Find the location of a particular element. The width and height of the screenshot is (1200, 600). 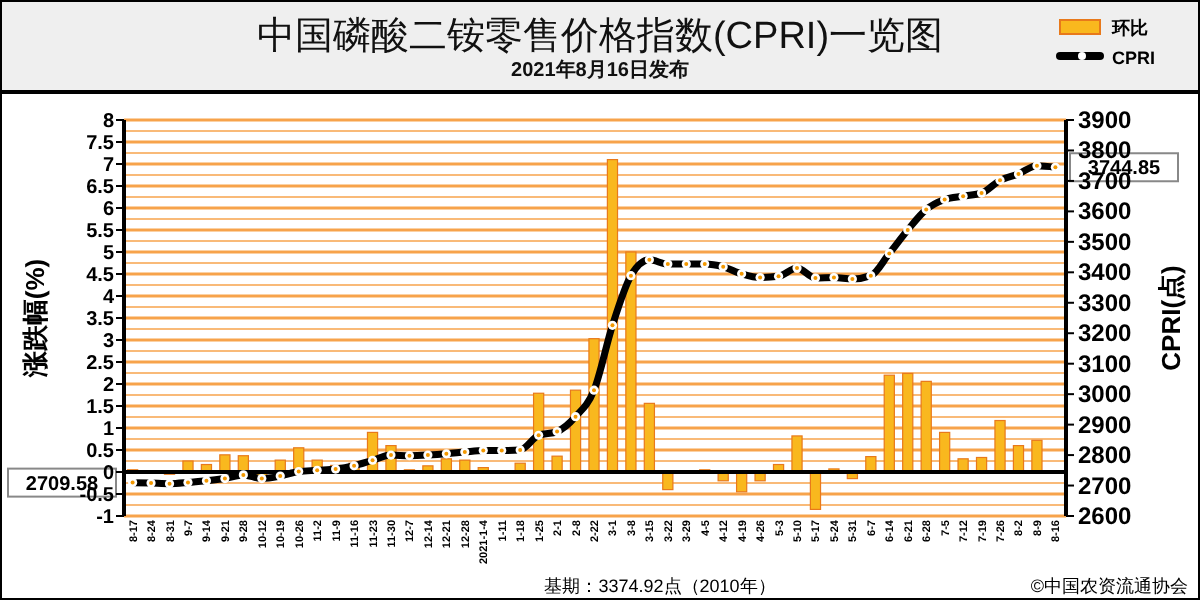

y-tick-label: 4 is located at coordinates (108, 298).